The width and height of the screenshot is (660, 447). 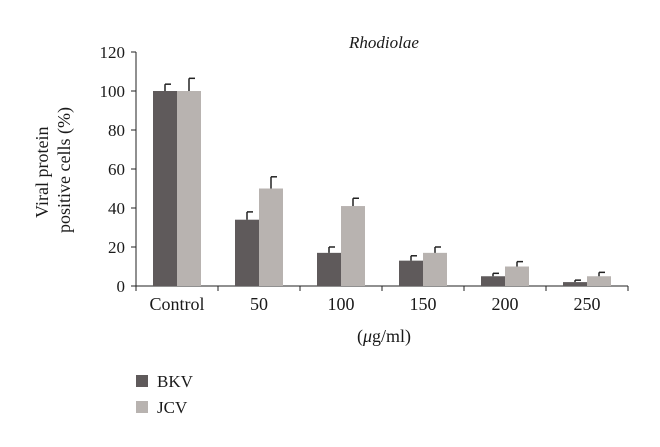 I want to click on x-axis-title-open: (, so click(x=360, y=336).